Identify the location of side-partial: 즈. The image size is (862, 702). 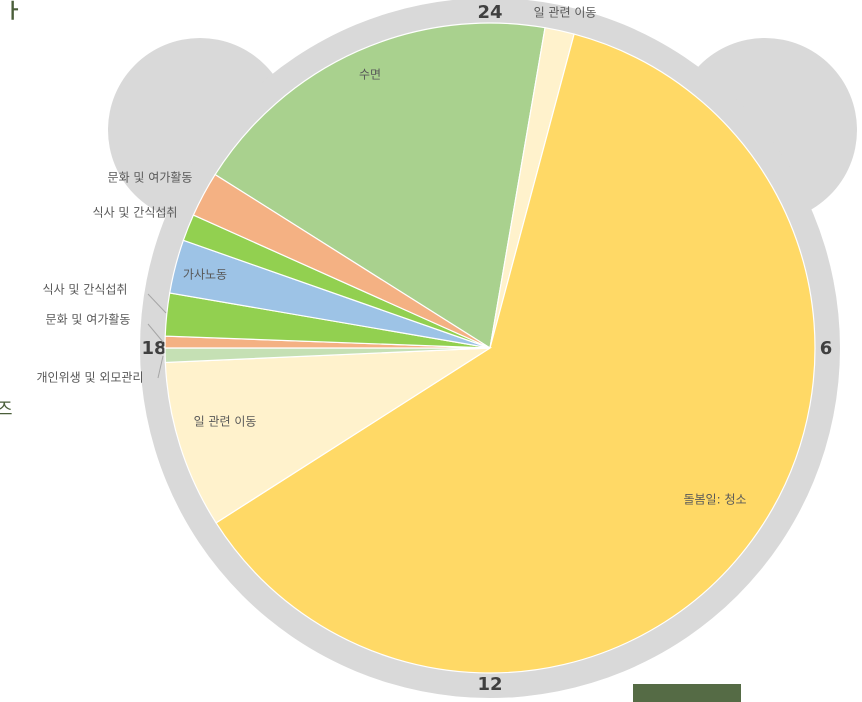
(6, 409).